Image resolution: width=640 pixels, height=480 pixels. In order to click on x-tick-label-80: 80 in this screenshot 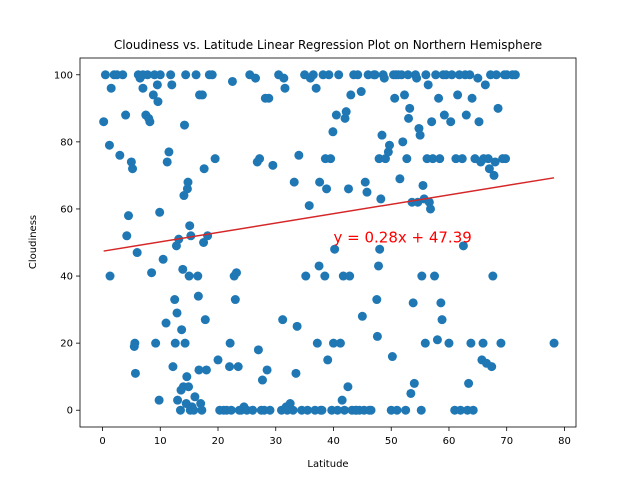, I will do `click(564, 441)`.